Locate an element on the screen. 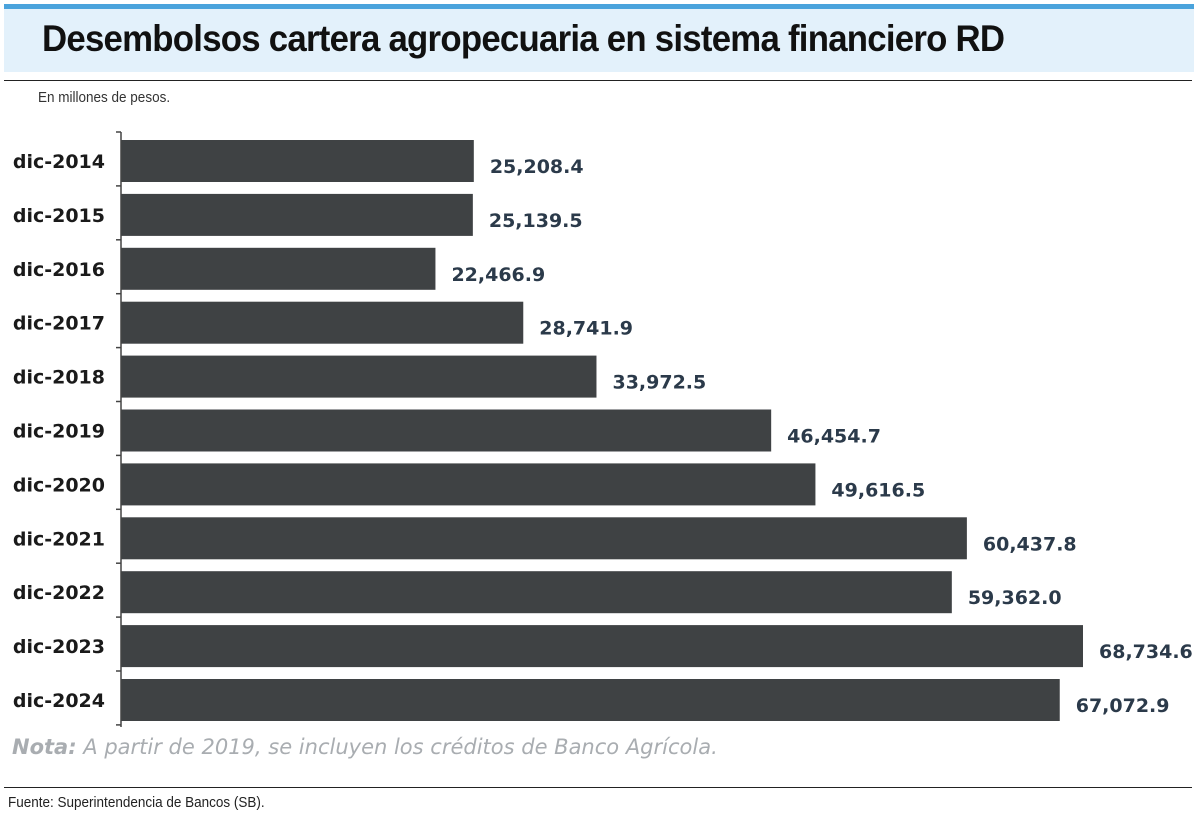  bar-dic-2016 is located at coordinates (278, 268).